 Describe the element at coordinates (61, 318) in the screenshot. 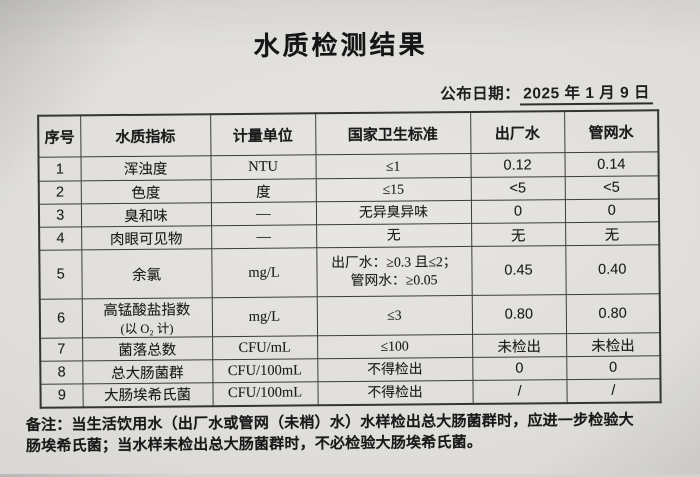

I see `cell-index: 6` at that location.